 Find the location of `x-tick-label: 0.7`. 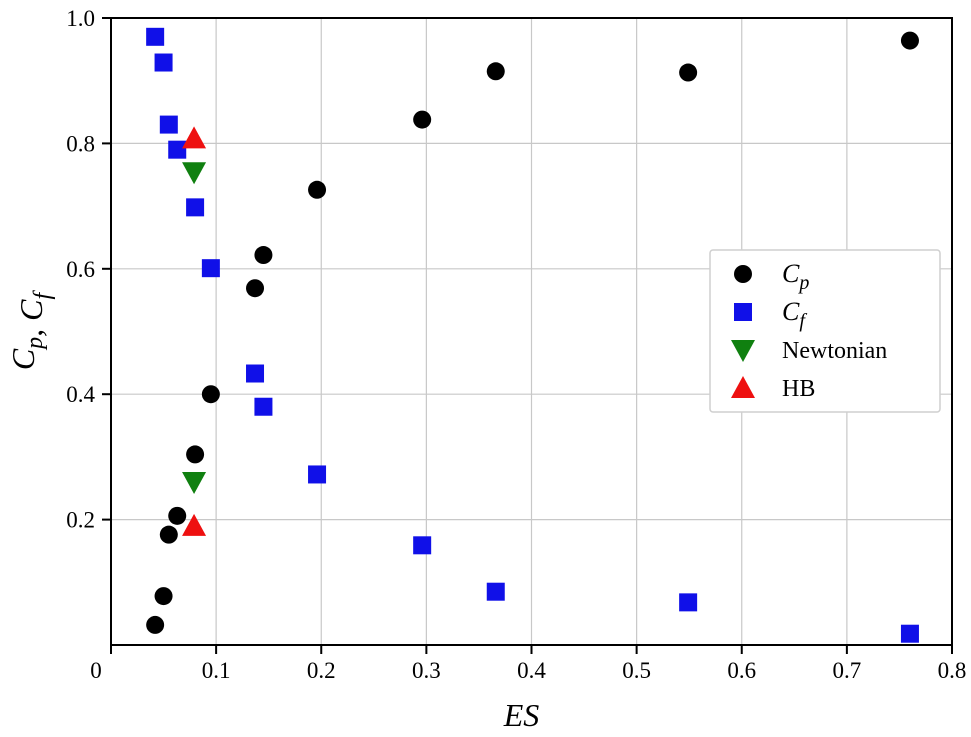

x-tick-label: 0.7 is located at coordinates (847, 670).